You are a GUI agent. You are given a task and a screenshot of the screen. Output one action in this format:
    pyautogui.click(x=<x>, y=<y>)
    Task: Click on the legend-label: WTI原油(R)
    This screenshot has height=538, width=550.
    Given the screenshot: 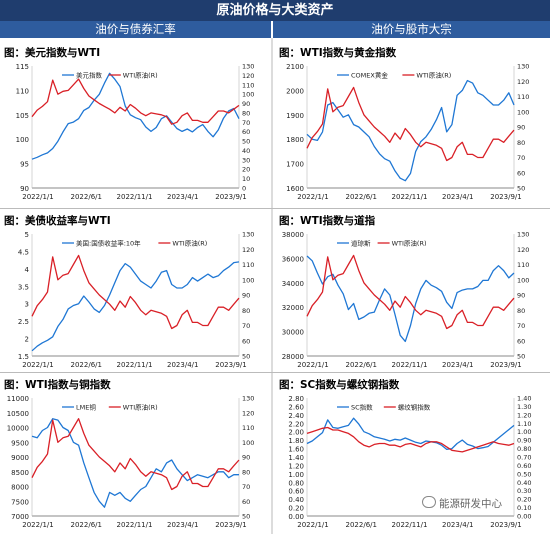 What is the action you would take?
    pyautogui.click(x=140, y=75)
    